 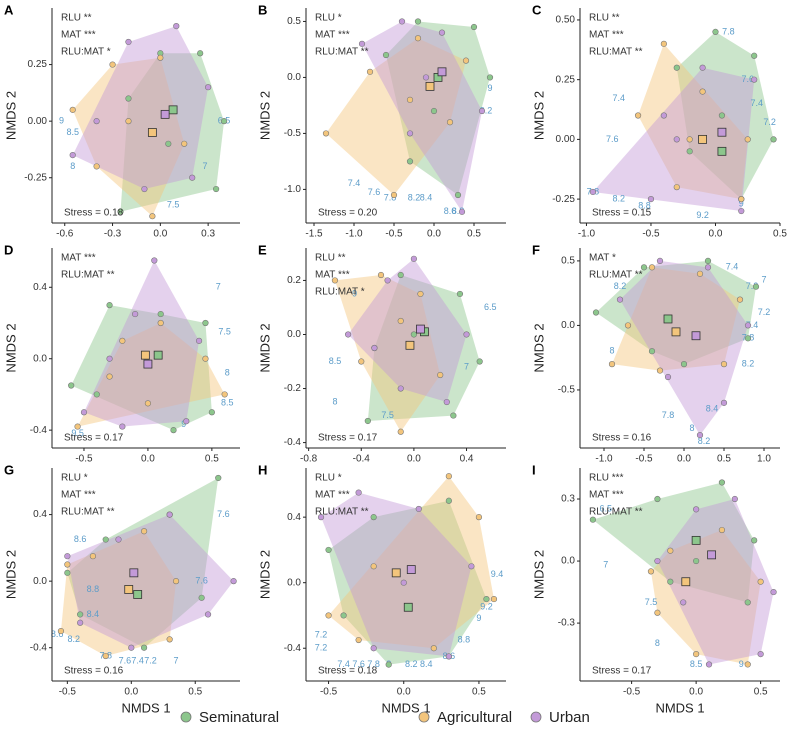 I want to click on stat-label: RLU ***, so click(x=606, y=478).